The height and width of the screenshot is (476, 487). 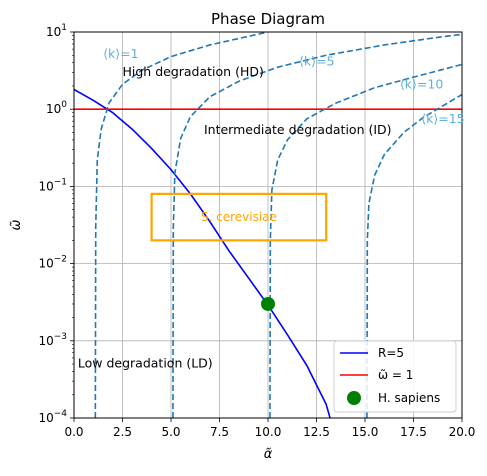 What do you see at coordinates (52, 340) in the screenshot?
I see `y-tick-label: 10⁻³` at bounding box center [52, 340].